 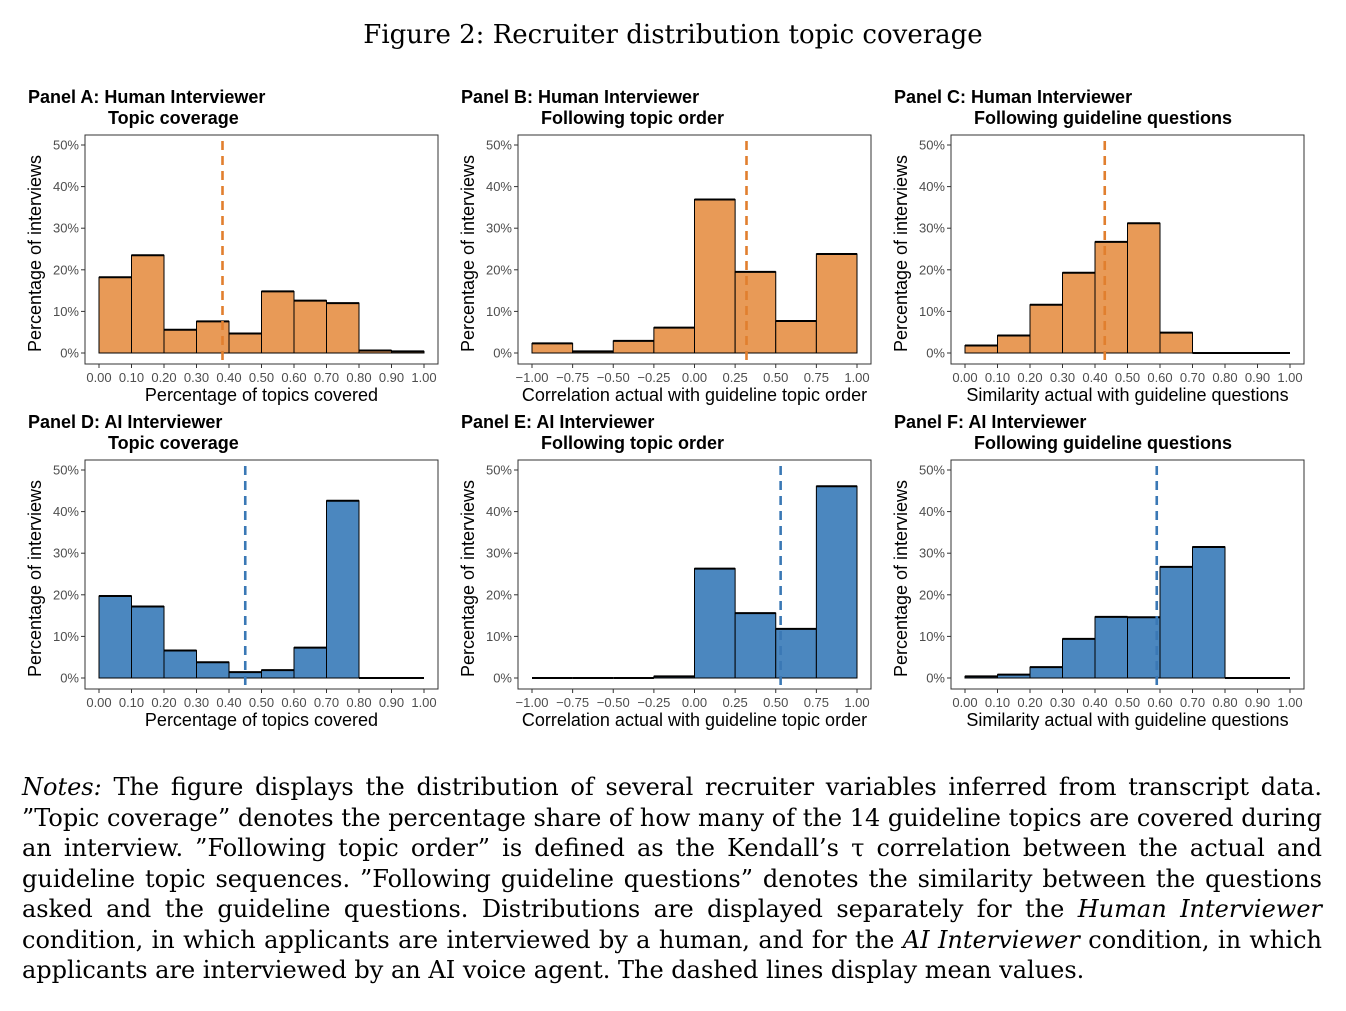 I want to click on panel-label: Panel E: AI Interviewer, so click(x=558, y=422).